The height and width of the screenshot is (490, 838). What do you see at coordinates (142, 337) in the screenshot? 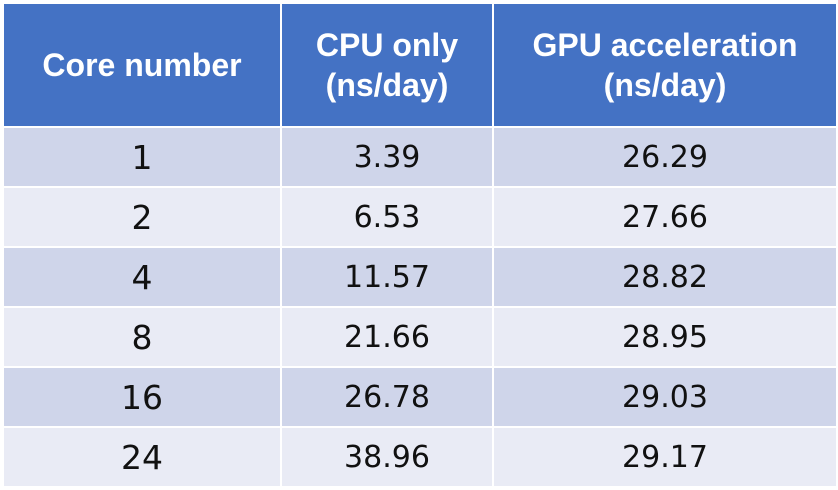
I see `cell-core-number: 8` at bounding box center [142, 337].